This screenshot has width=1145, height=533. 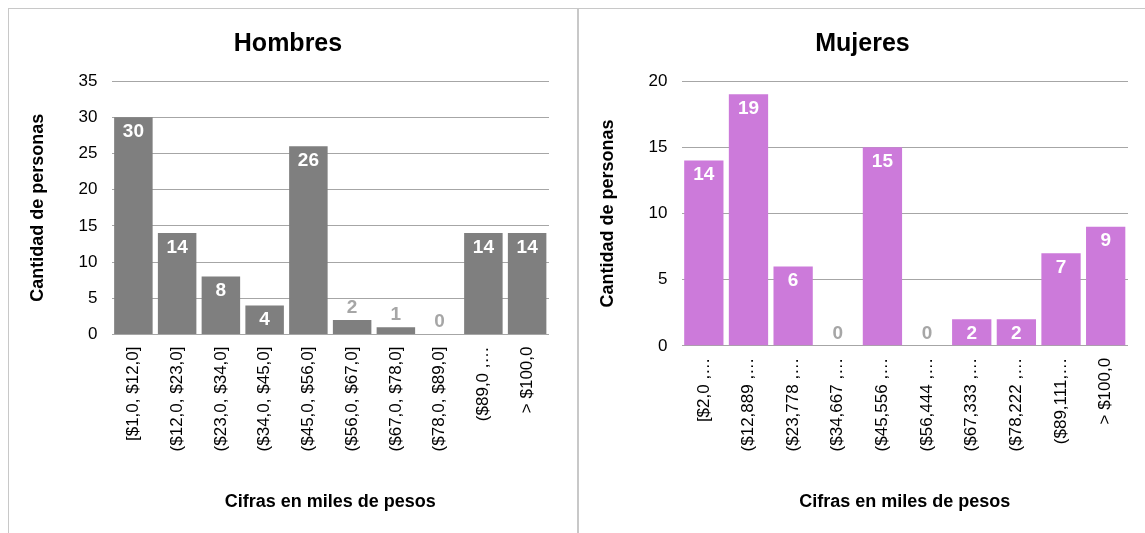 What do you see at coordinates (351, 399) in the screenshot?
I see `x-tick-label: ($56,0, $67,0]` at bounding box center [351, 399].